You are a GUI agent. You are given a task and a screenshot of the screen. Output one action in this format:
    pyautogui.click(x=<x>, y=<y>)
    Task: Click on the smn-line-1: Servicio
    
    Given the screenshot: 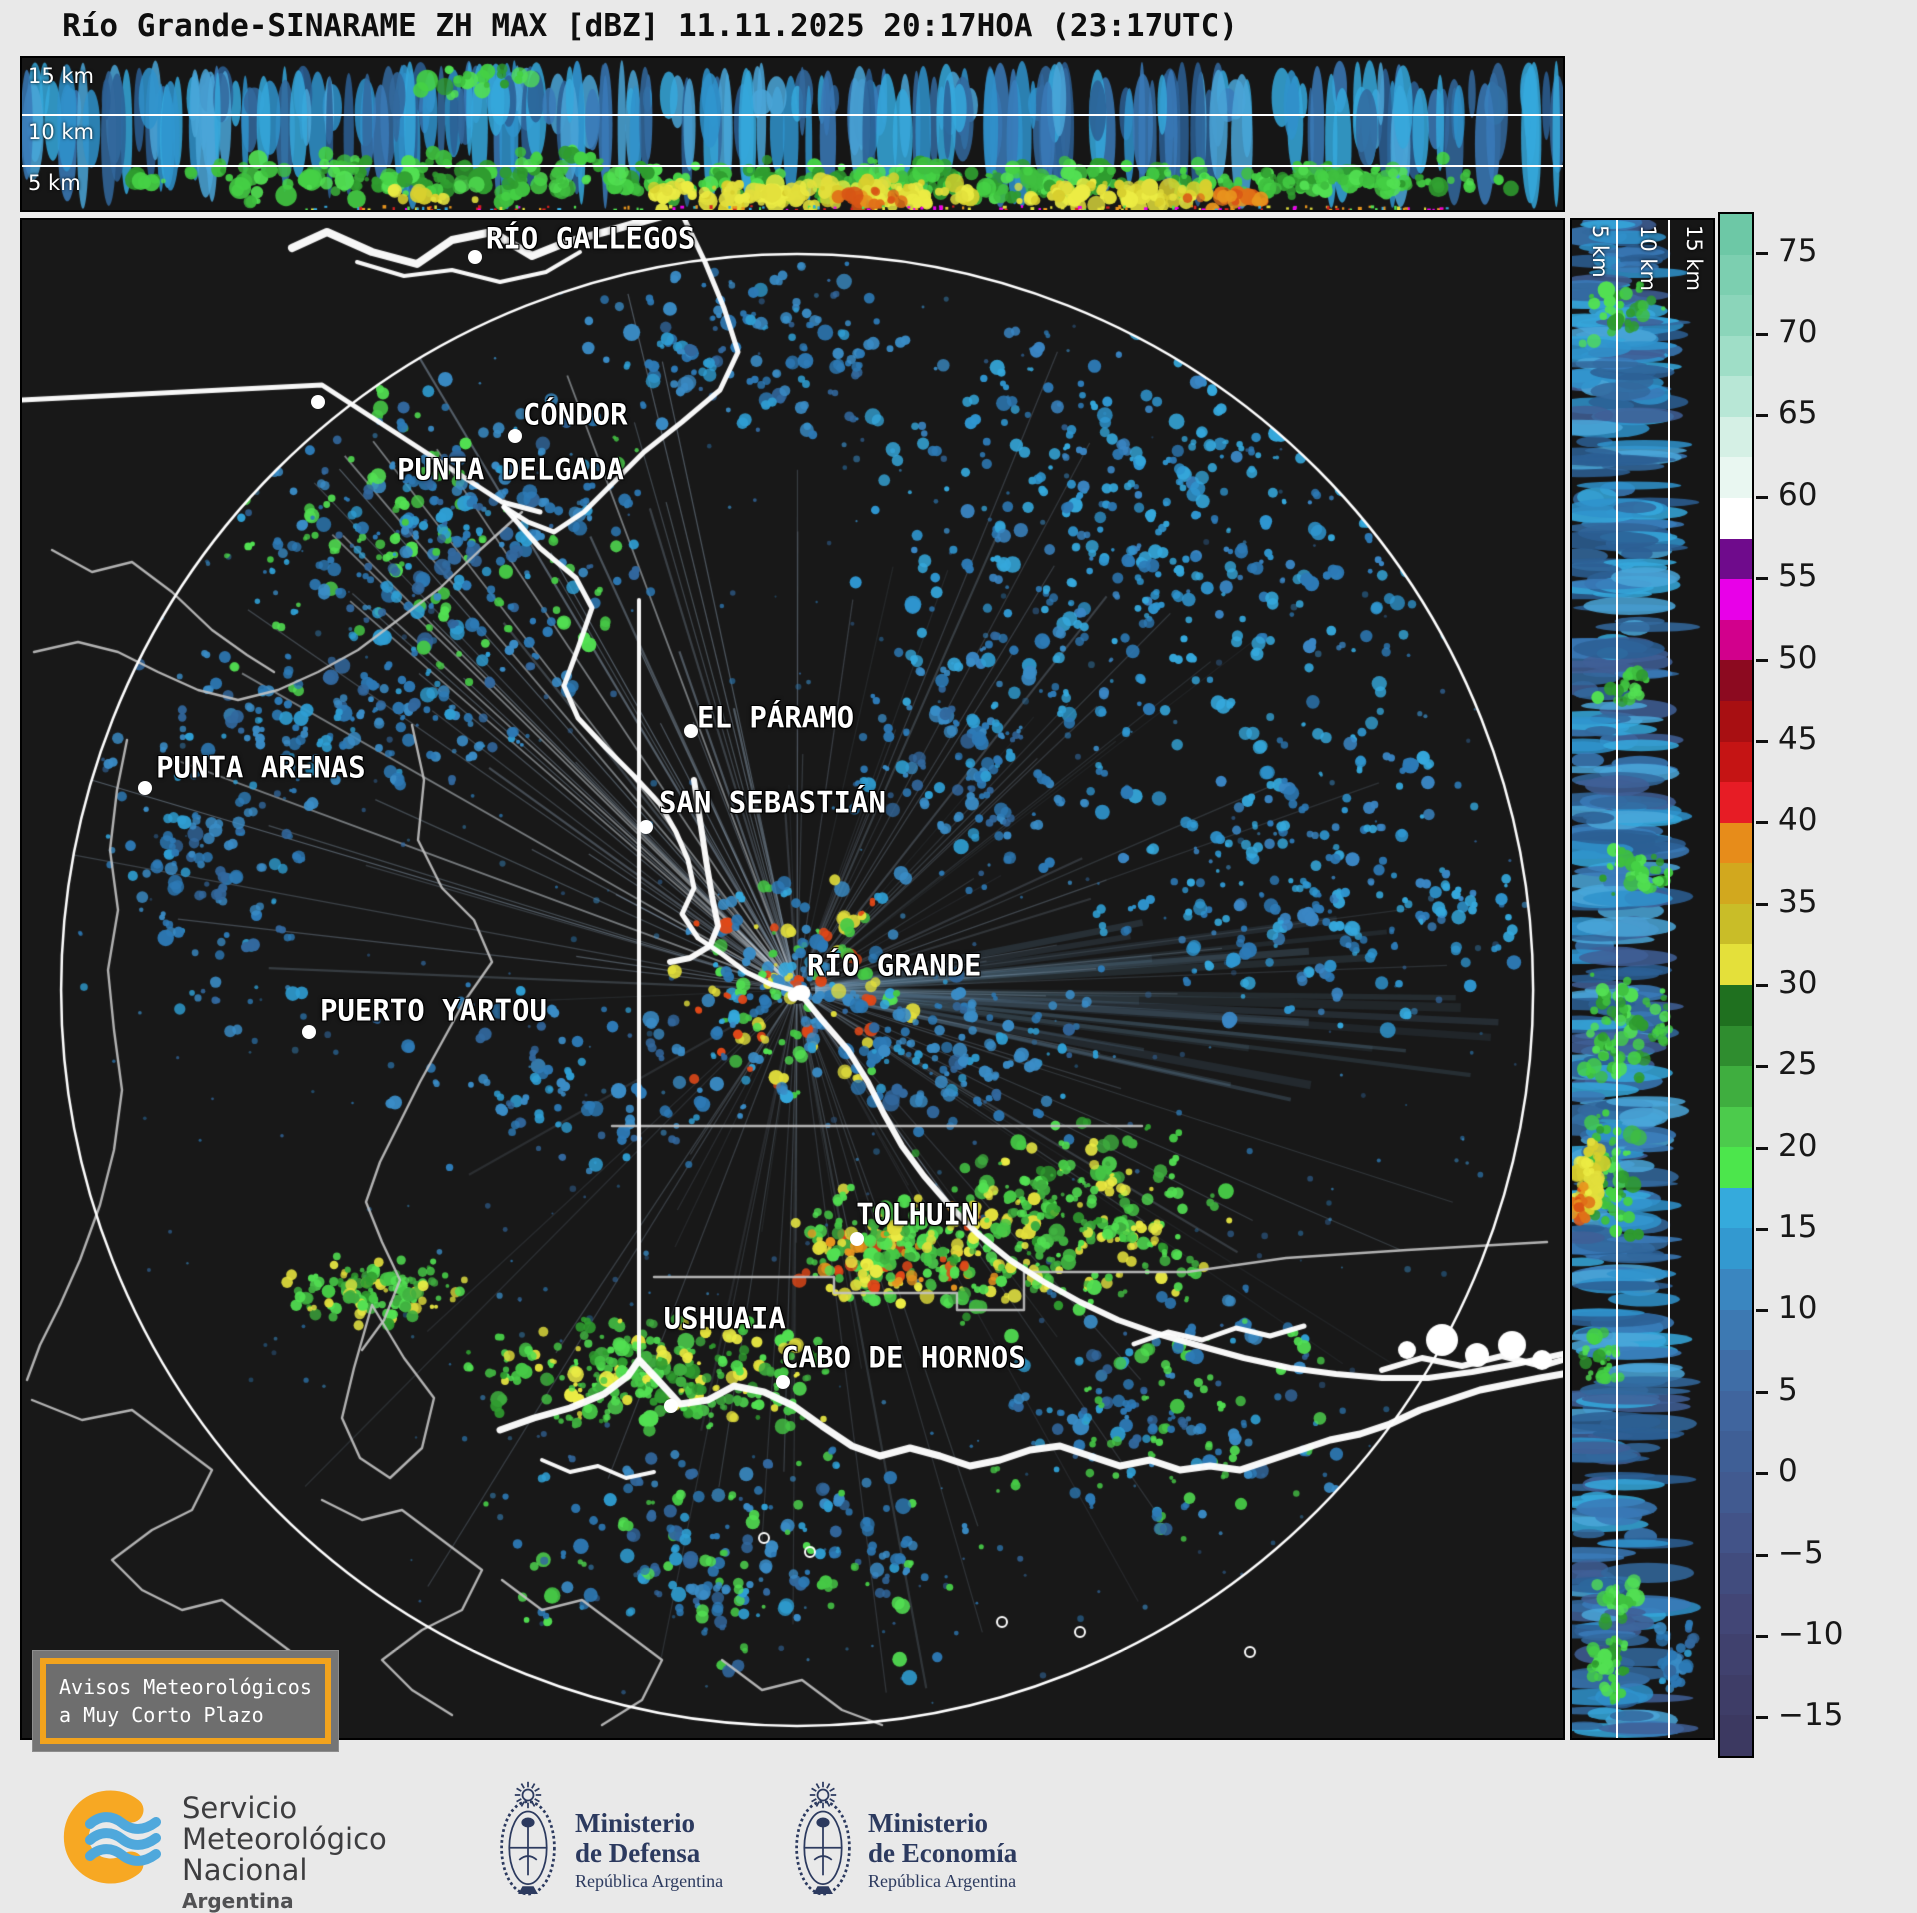 What is the action you would take?
    pyautogui.click(x=240, y=1808)
    